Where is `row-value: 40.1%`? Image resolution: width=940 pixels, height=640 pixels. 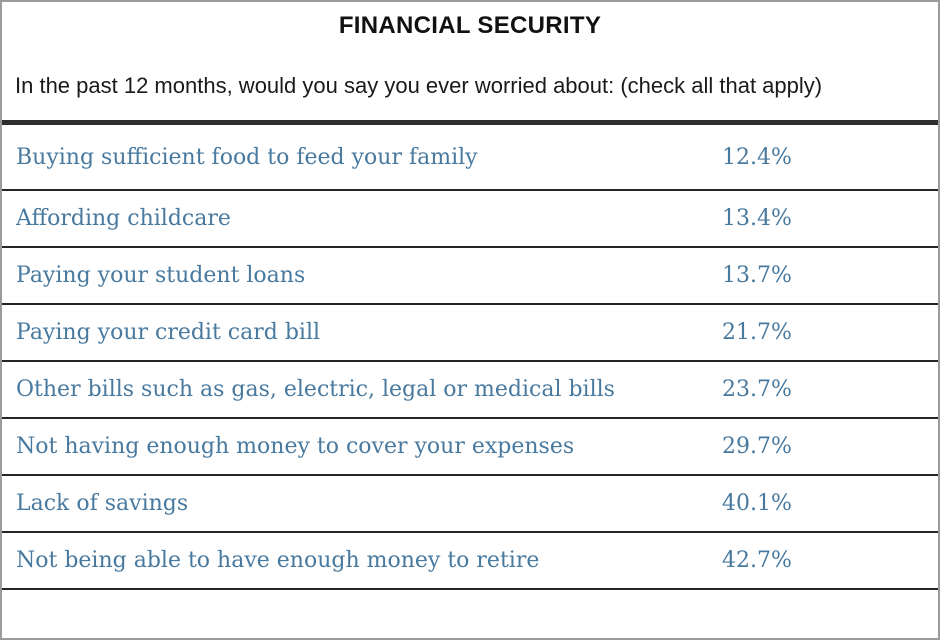
row-value: 40.1% is located at coordinates (757, 503).